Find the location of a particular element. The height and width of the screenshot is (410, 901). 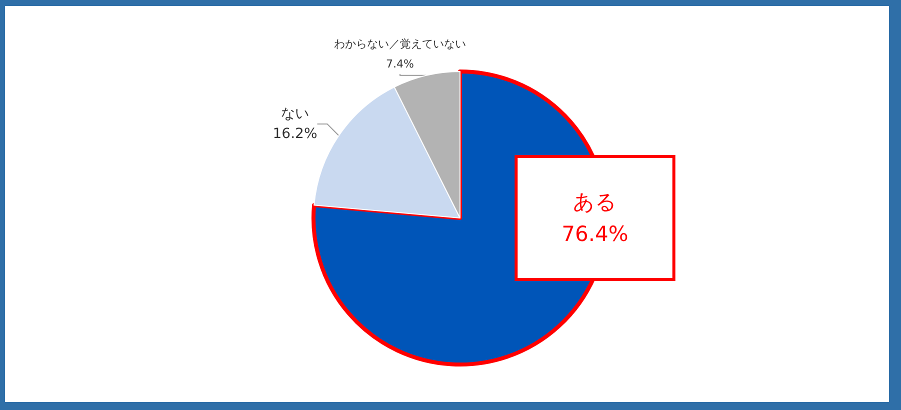

slice-label: ない is located at coordinates (295, 114).